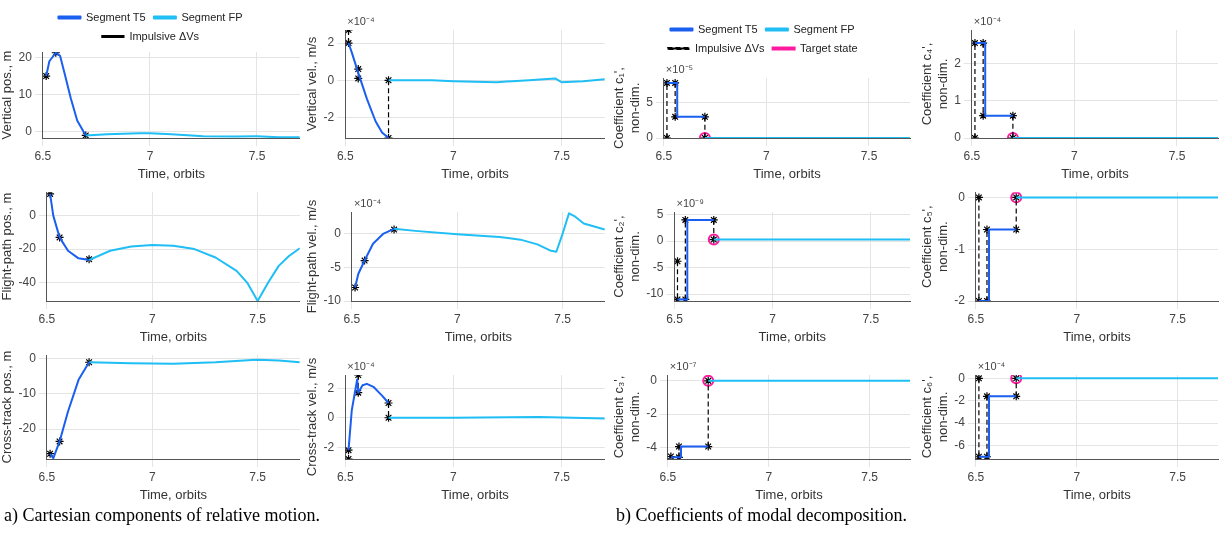 This screenshot has width=1225, height=535. Describe the element at coordinates (829, 47) in the screenshot. I see `legend-label: Target state` at that location.